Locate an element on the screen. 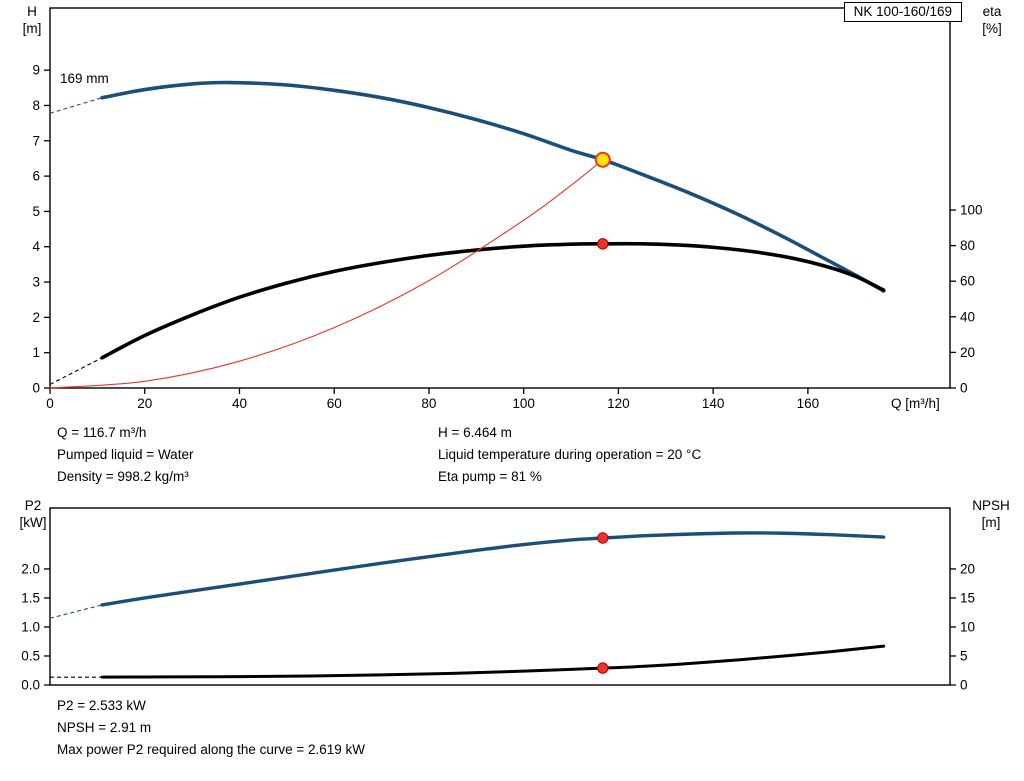  impeller-diameter-label: 169 mm is located at coordinates (84, 78).